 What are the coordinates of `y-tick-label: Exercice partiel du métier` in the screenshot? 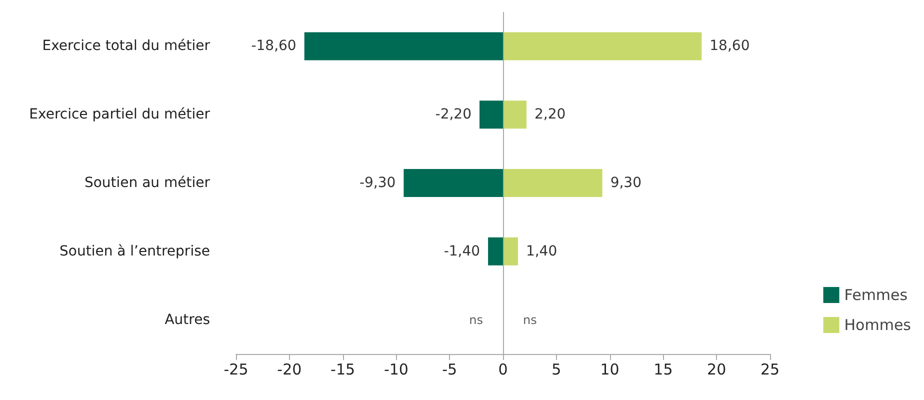 It's located at (119, 114).